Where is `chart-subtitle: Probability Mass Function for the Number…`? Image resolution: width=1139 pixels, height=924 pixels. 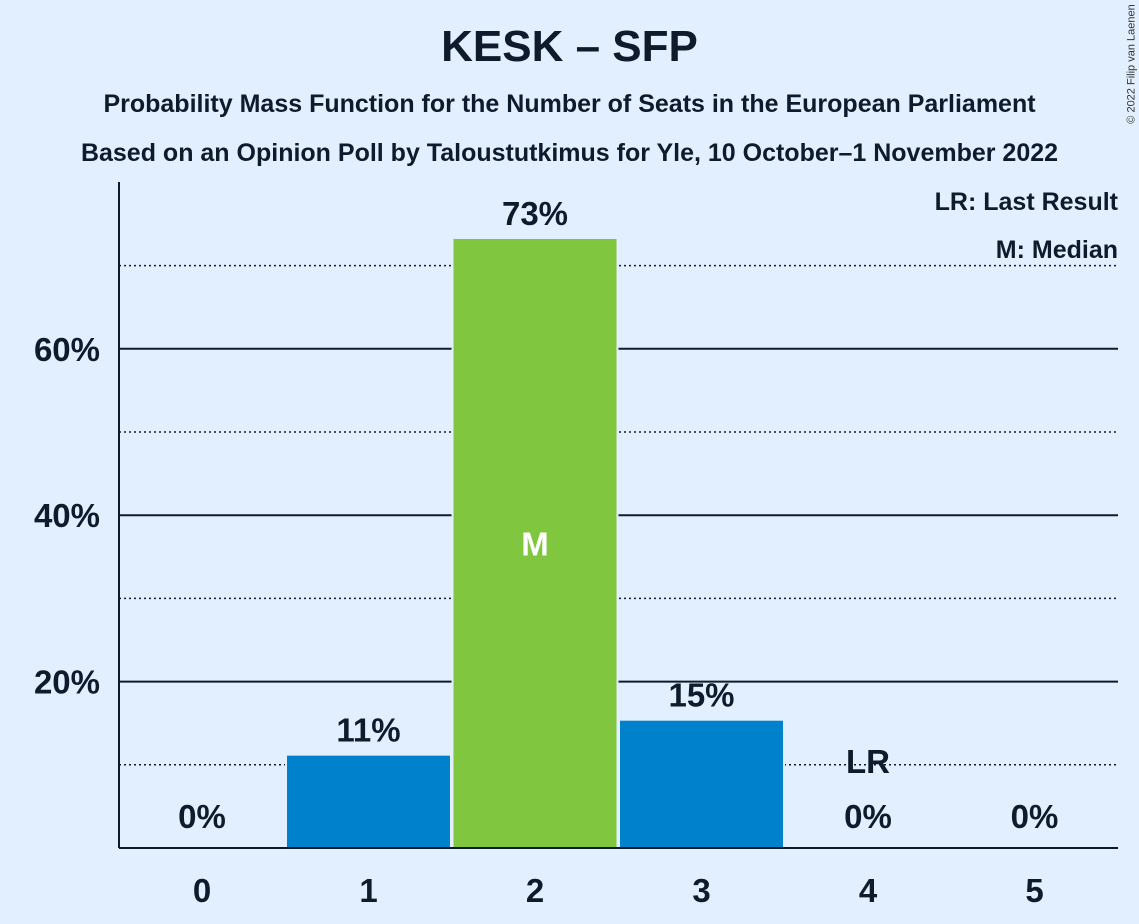
chart-subtitle: Probability Mass Function for the Number… is located at coordinates (569, 104).